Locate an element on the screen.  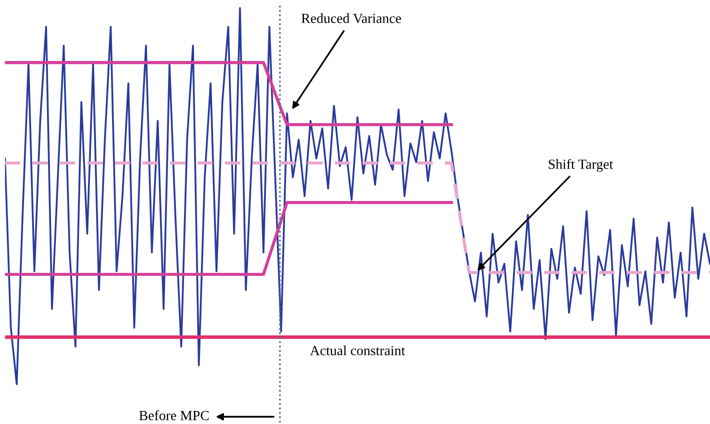
annotation: Shift Target is located at coordinates (581, 165).